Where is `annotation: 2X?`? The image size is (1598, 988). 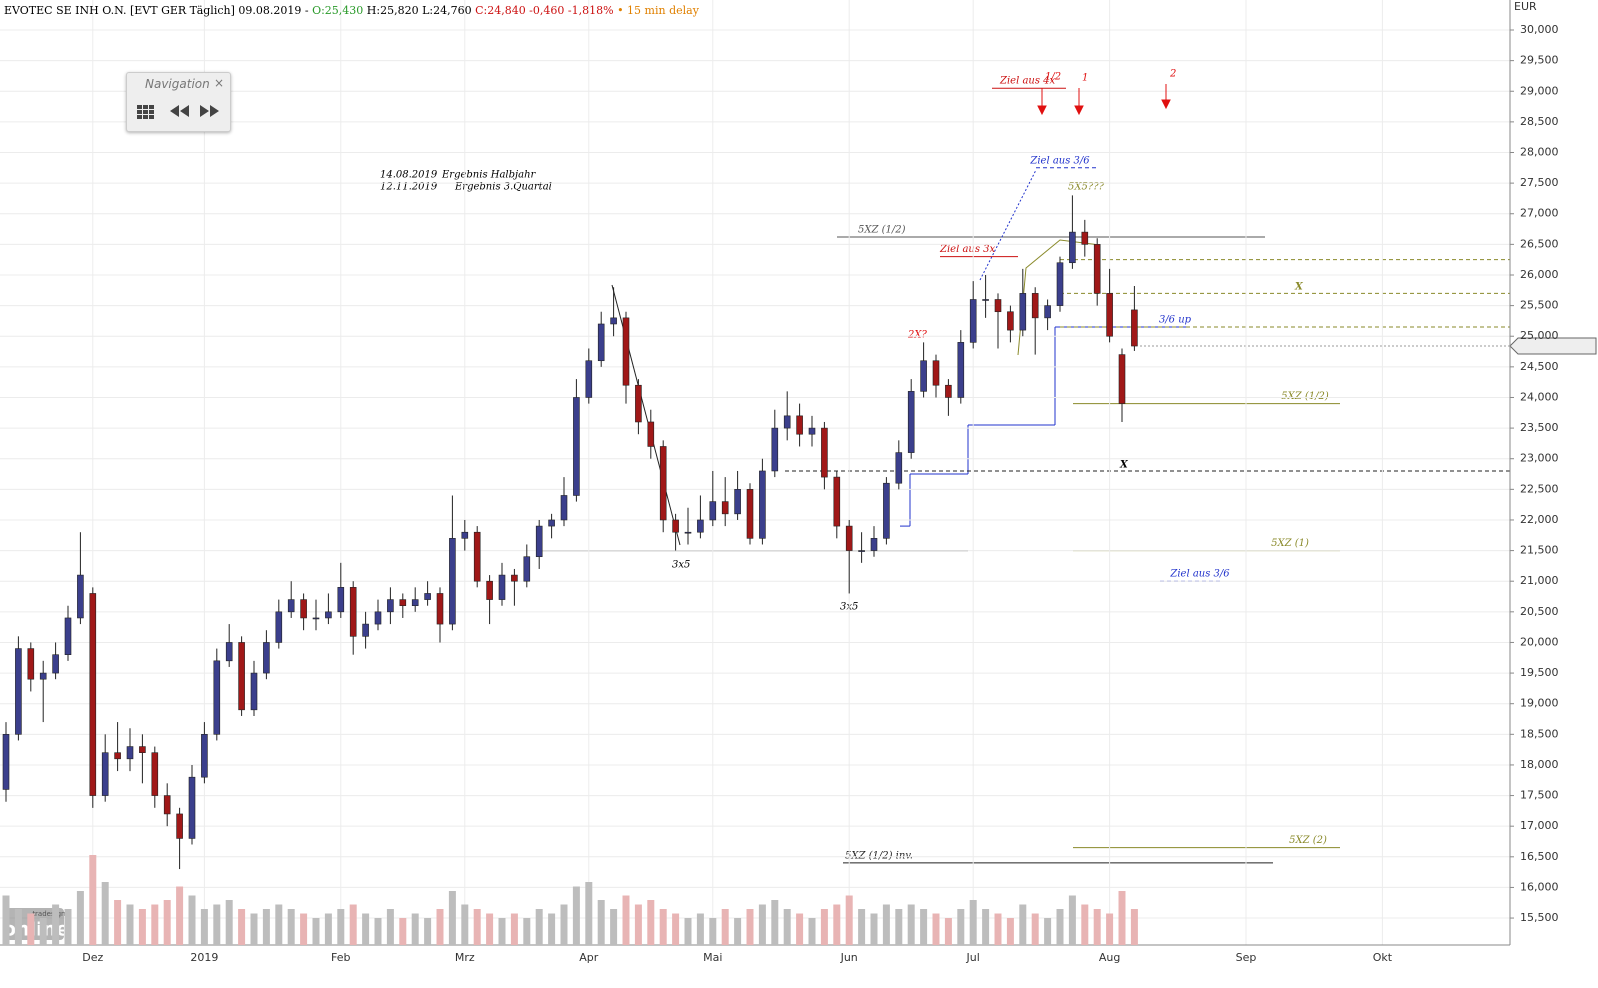
annotation: 2X? is located at coordinates (917, 335).